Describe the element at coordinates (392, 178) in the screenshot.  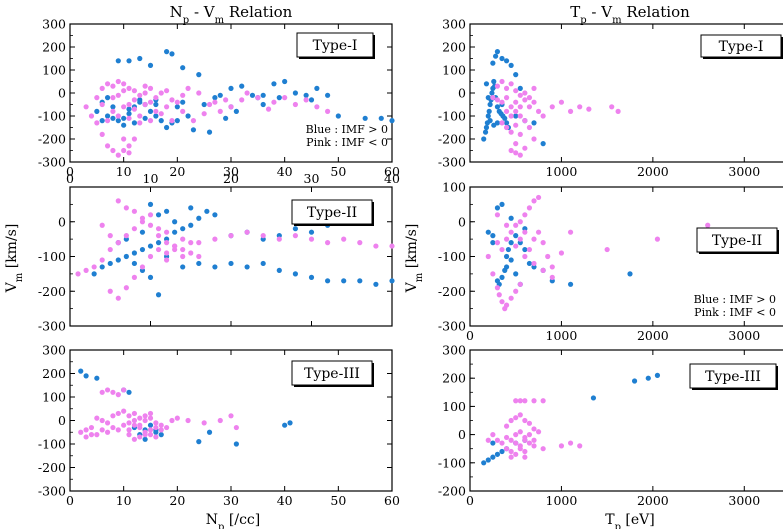
I see `x-tick-label: 40` at that location.